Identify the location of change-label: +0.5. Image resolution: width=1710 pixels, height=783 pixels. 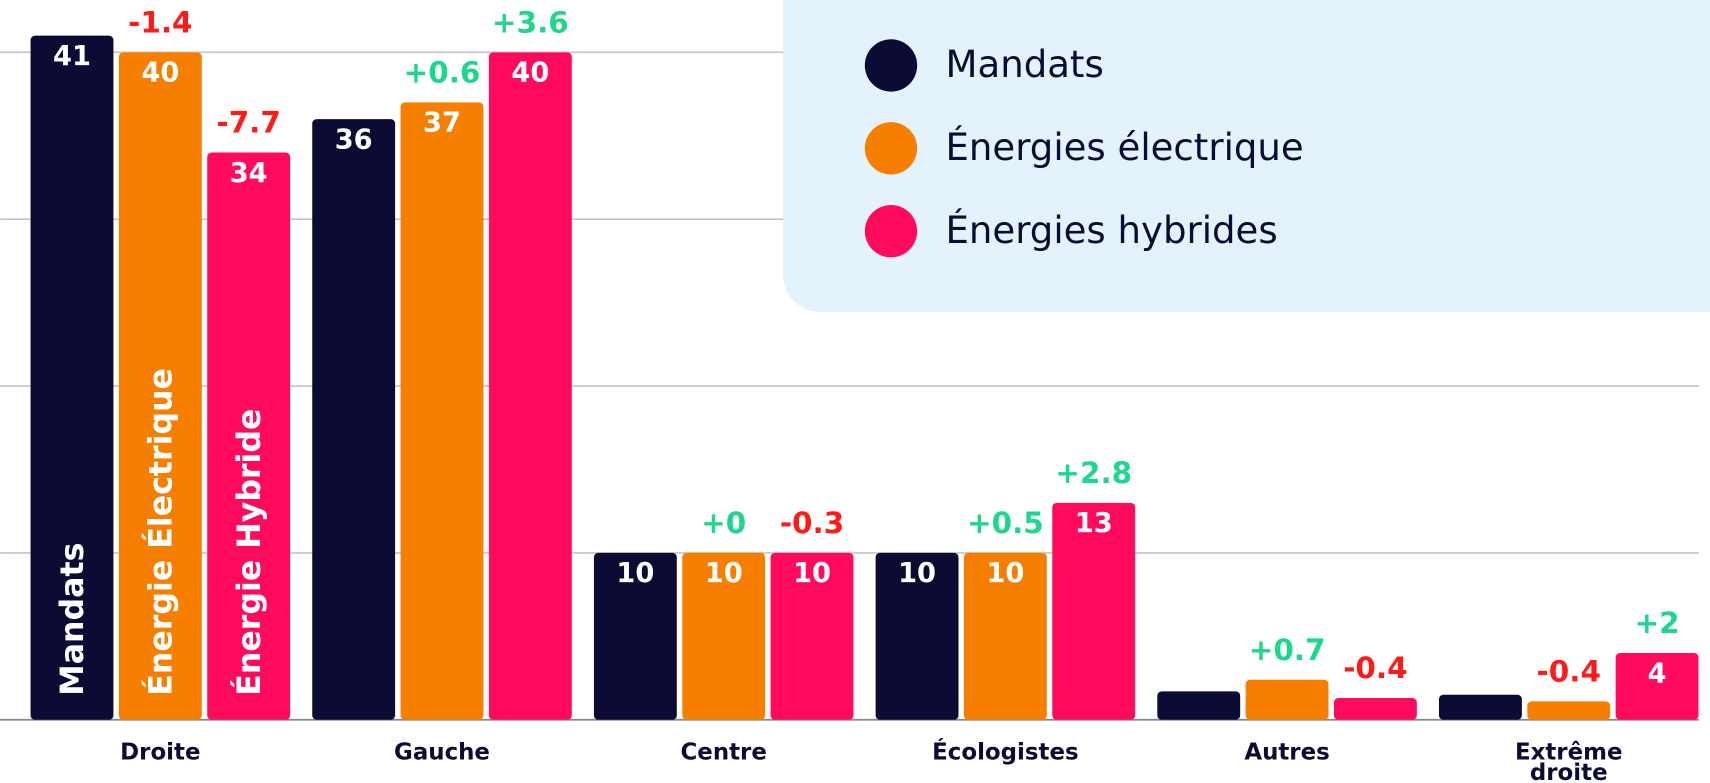
(1005, 523).